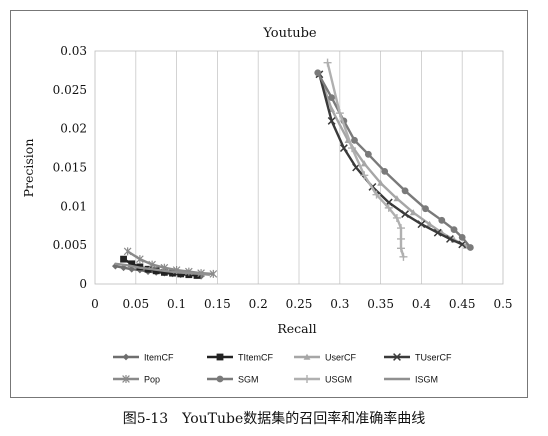 The height and width of the screenshot is (436, 548). I want to click on legend-label: TUserCF, so click(433, 358).